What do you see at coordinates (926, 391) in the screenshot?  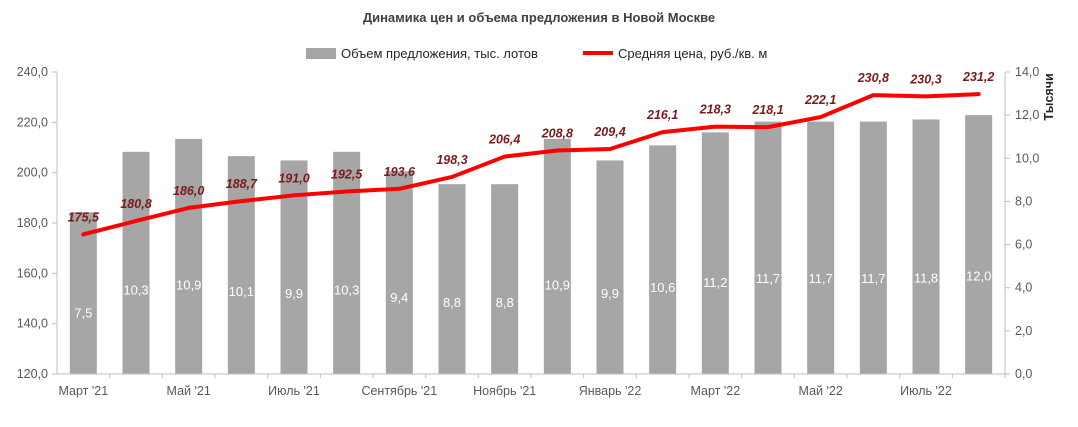 I see `x-tick-label: Июль '22` at bounding box center [926, 391].